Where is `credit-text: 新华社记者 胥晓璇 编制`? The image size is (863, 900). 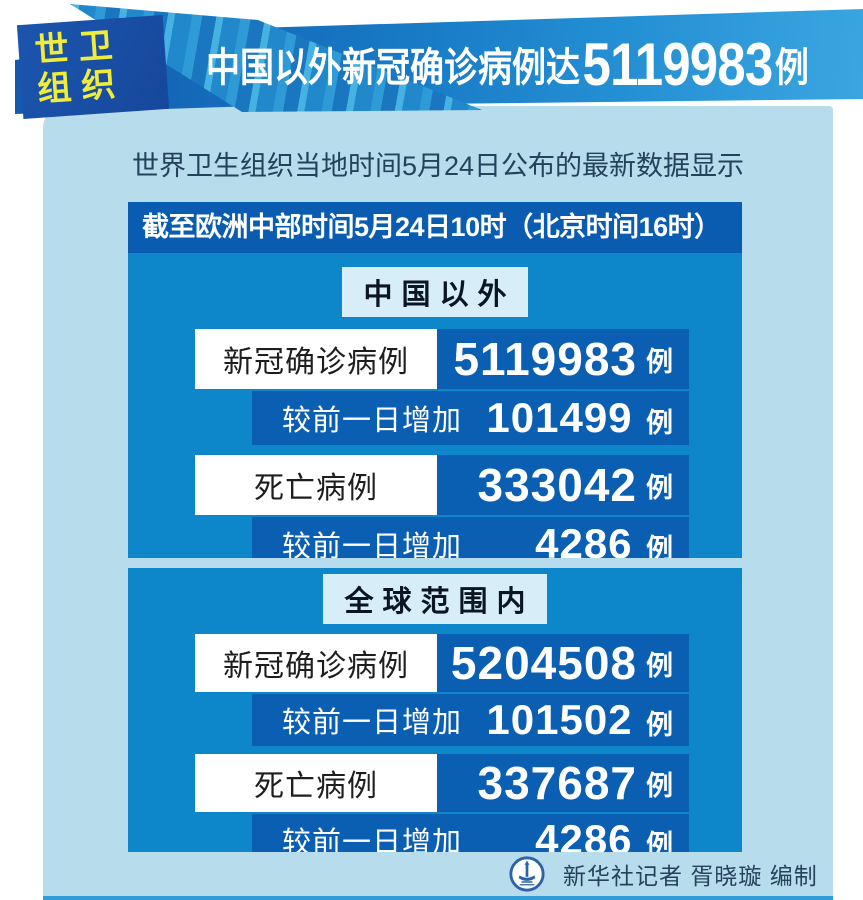 credit-text: 新华社记者 胥晓璇 编制 is located at coordinates (690, 876).